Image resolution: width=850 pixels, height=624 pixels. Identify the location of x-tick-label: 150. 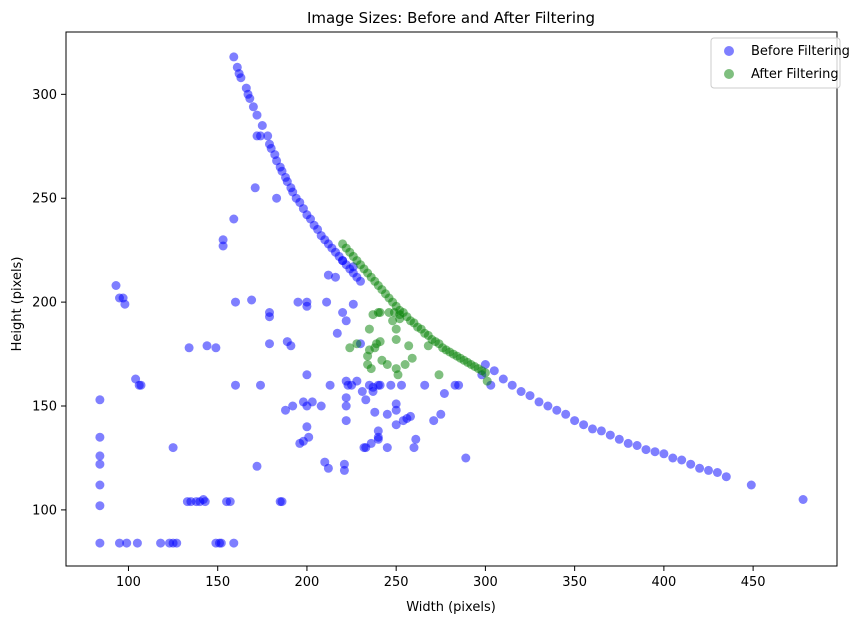
(217, 582).